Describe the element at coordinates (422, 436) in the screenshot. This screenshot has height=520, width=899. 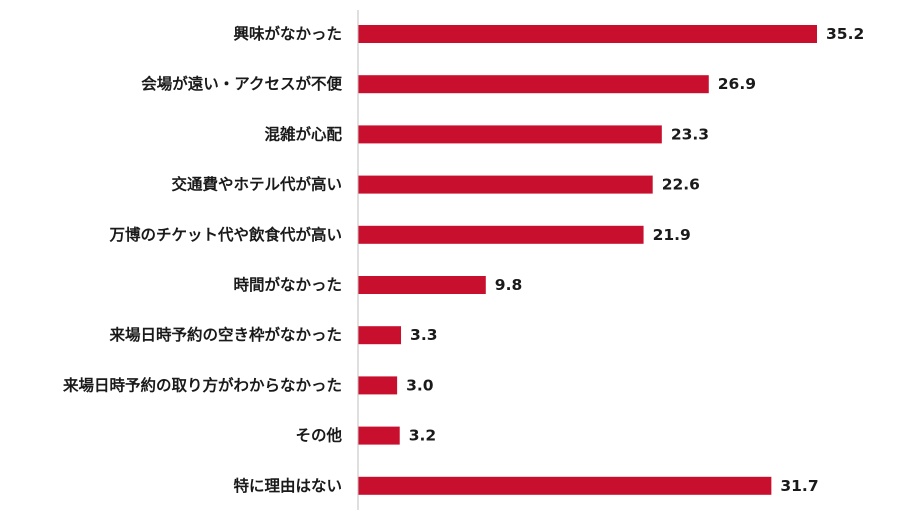
I see `value-label: 3.2` at that location.